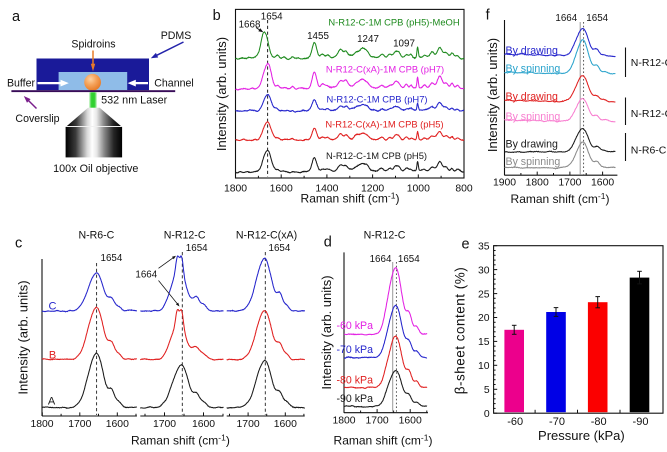 This screenshot has height=452, width=667. What do you see at coordinates (384, 124) in the screenshot?
I see `svg-text: N-R12-C(xA)-1M CPB (pH5)` at bounding box center [384, 124].